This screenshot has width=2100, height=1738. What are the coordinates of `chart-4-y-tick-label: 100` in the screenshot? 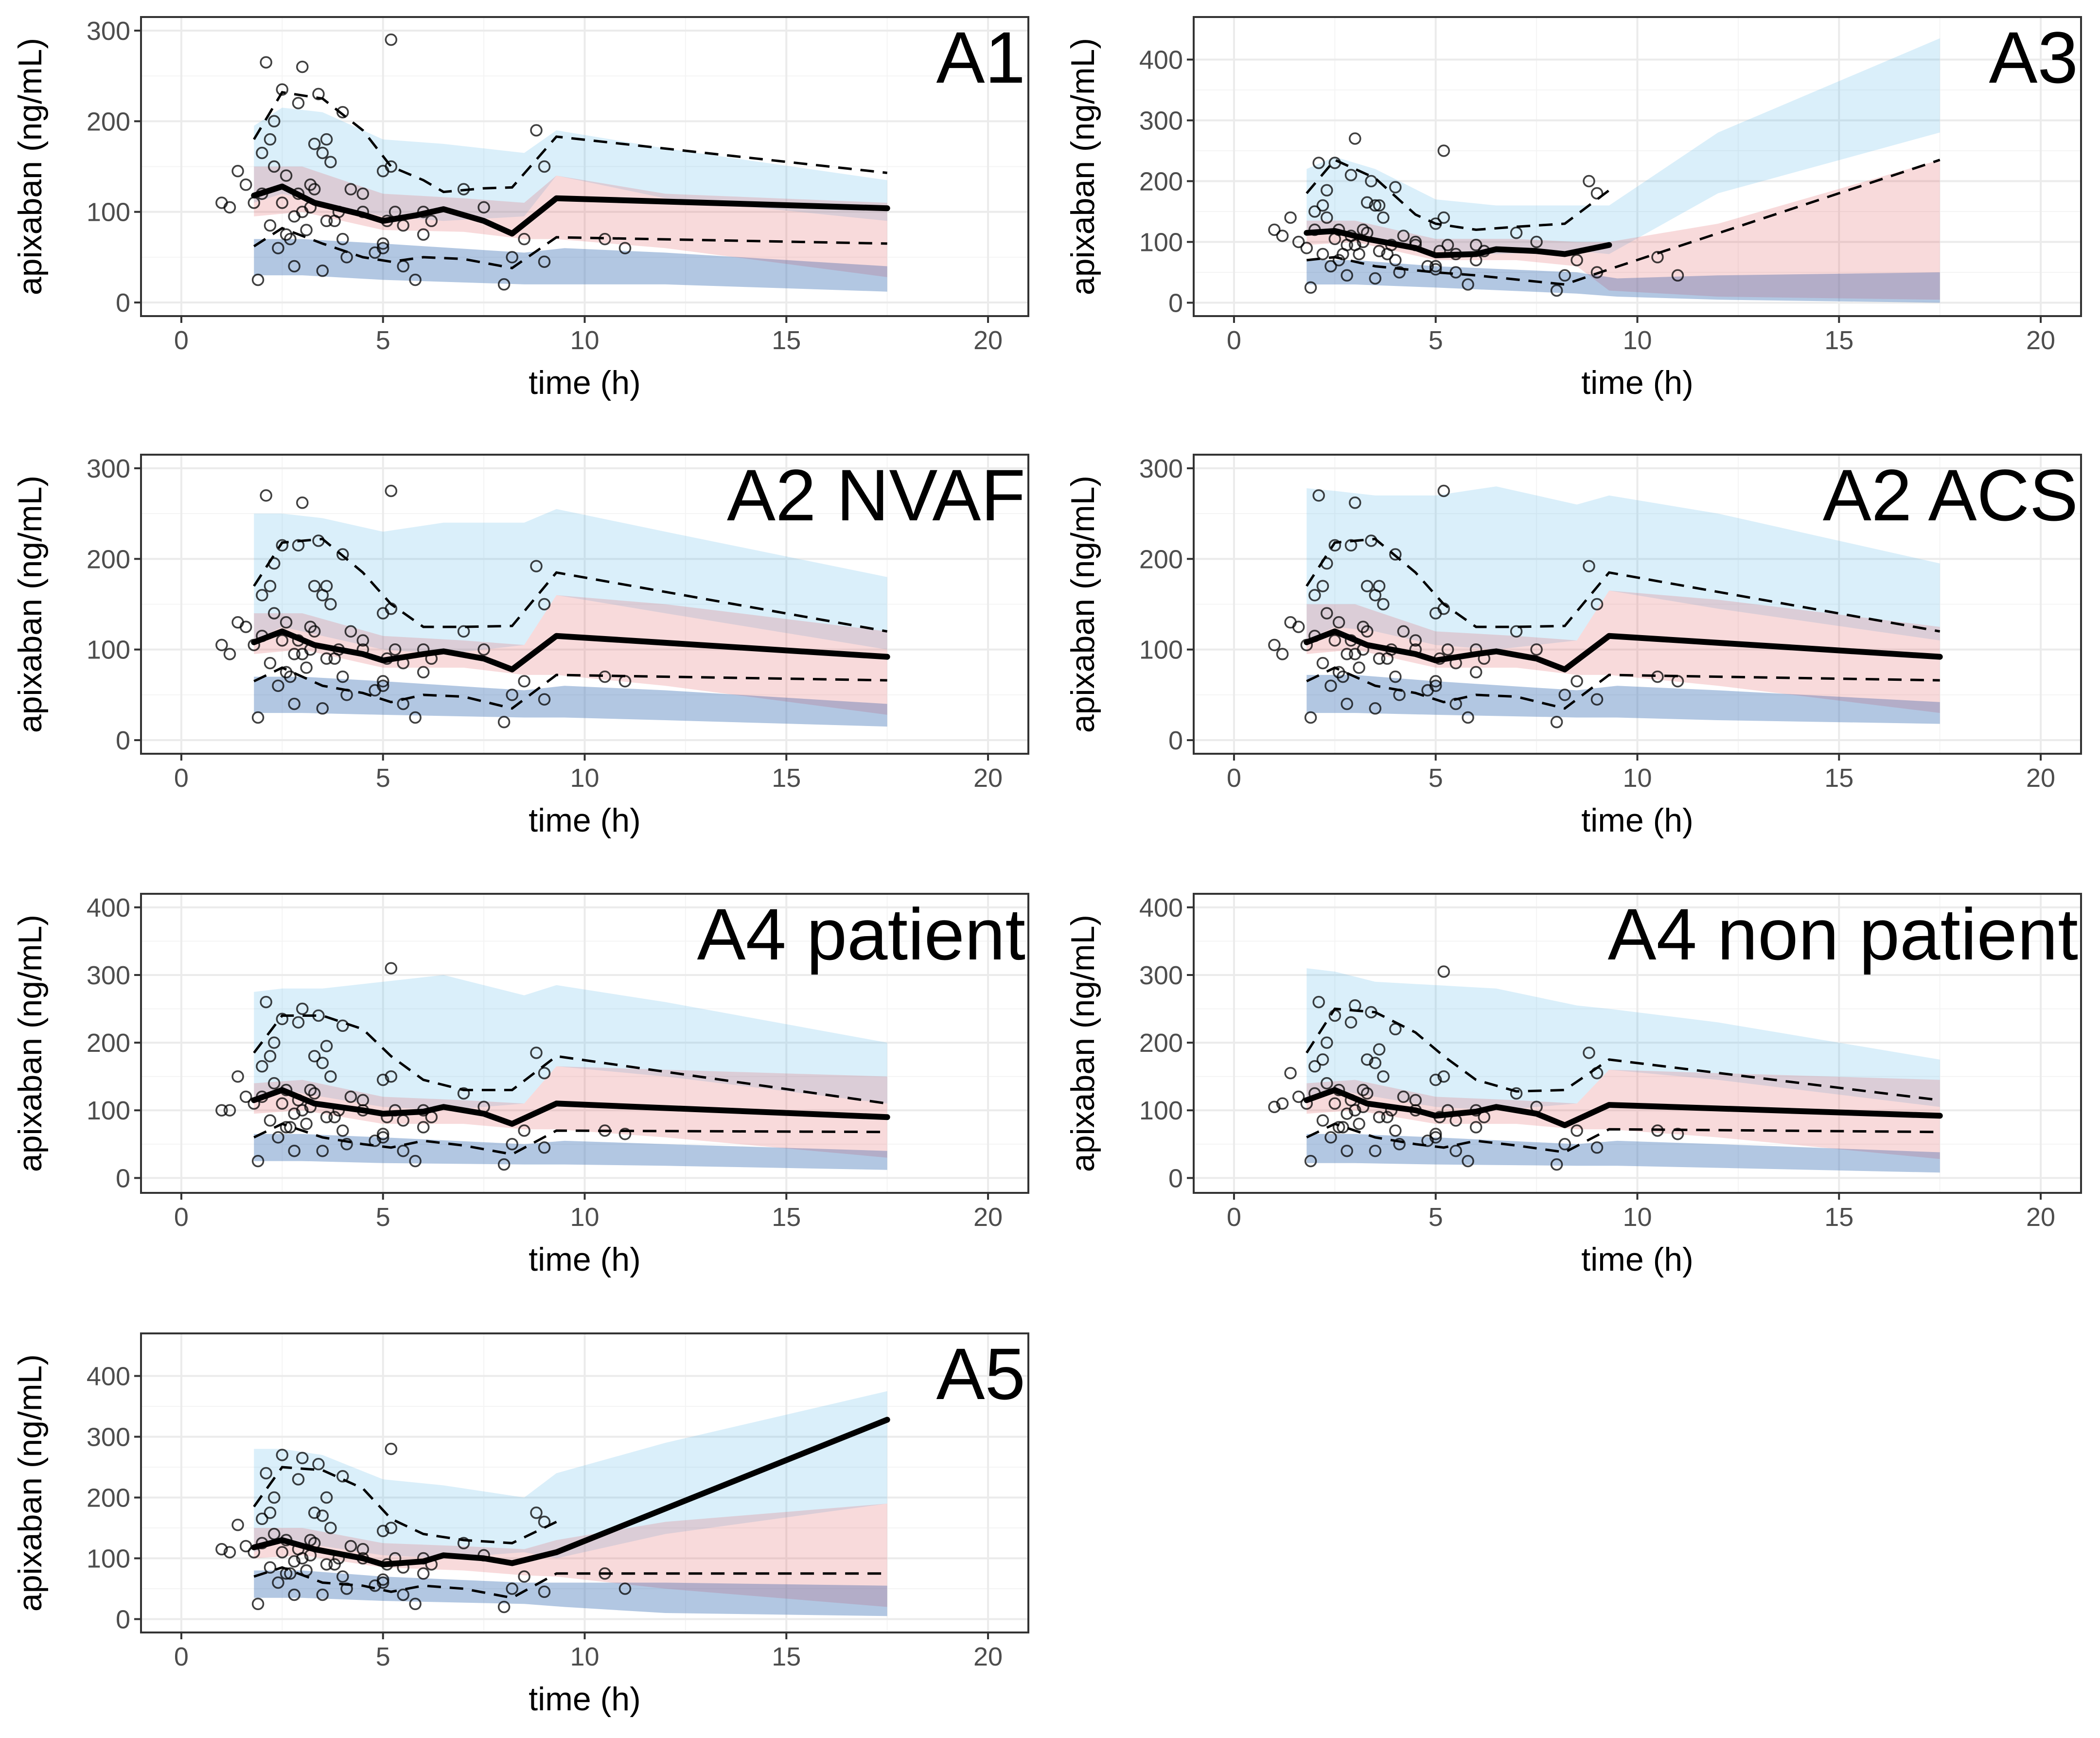 It's located at (1161, 651).